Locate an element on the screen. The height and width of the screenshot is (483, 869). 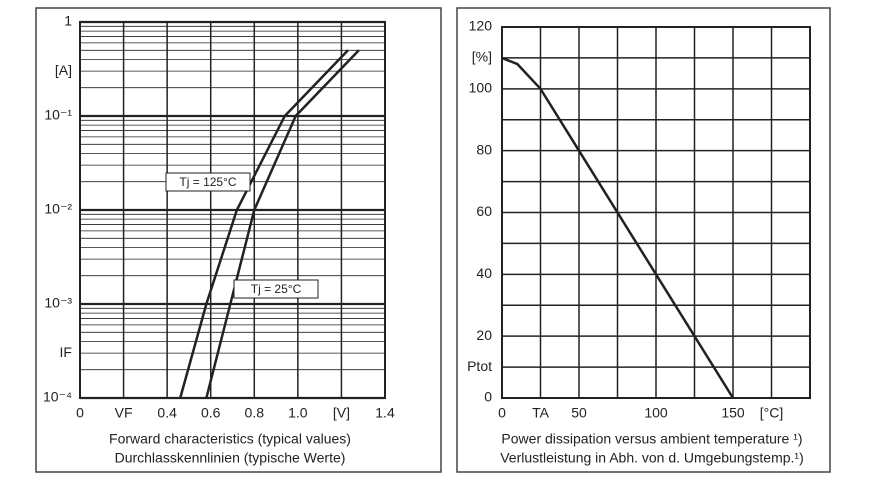
y-tick-label: 60 is located at coordinates (484, 211).